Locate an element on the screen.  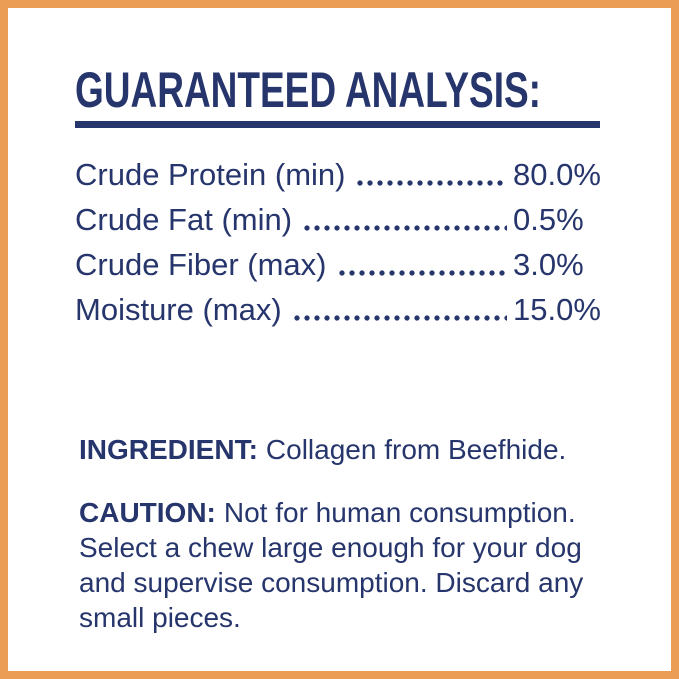
ingredient-label: INGREDIENT: is located at coordinates (168, 449).